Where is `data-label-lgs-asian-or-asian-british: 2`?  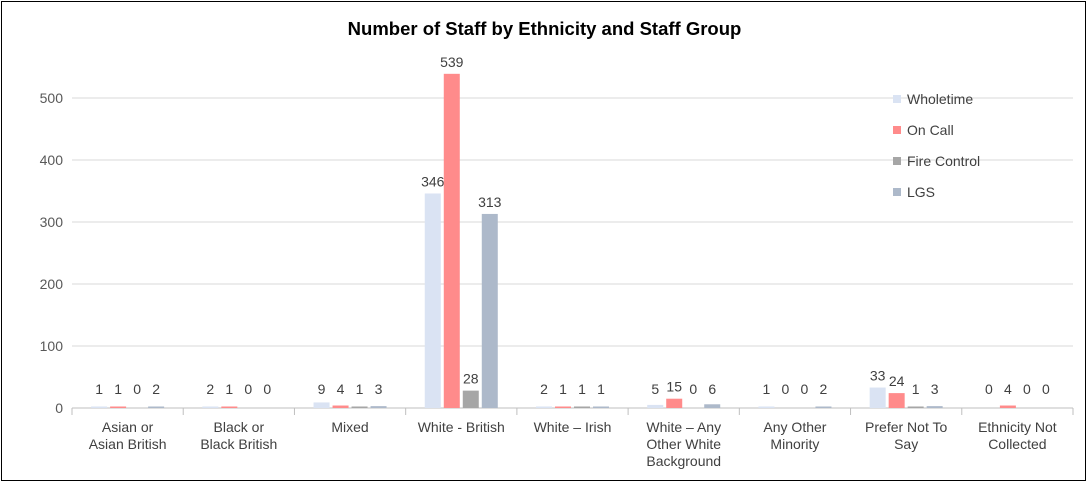 data-label-lgs-asian-or-asian-british: 2 is located at coordinates (156, 389).